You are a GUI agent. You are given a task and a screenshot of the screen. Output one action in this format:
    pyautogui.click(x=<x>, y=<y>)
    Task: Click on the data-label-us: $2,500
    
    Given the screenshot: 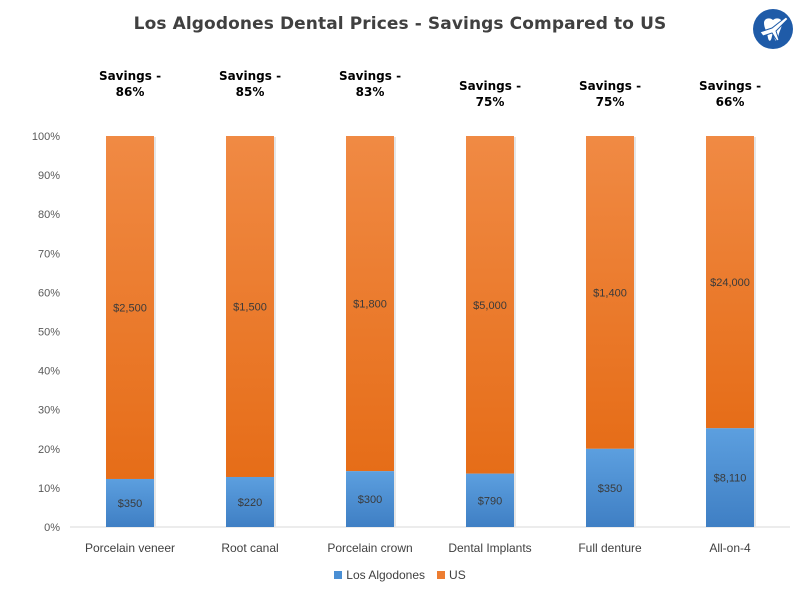 What is the action you would take?
    pyautogui.click(x=130, y=308)
    